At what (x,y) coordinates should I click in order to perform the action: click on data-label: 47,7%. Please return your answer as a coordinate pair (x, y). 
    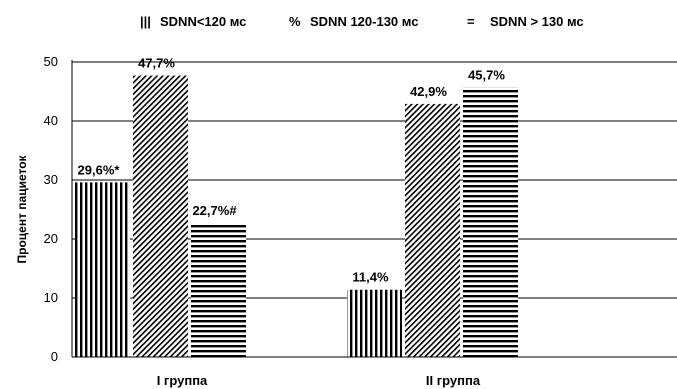
    Looking at the image, I should click on (156, 63).